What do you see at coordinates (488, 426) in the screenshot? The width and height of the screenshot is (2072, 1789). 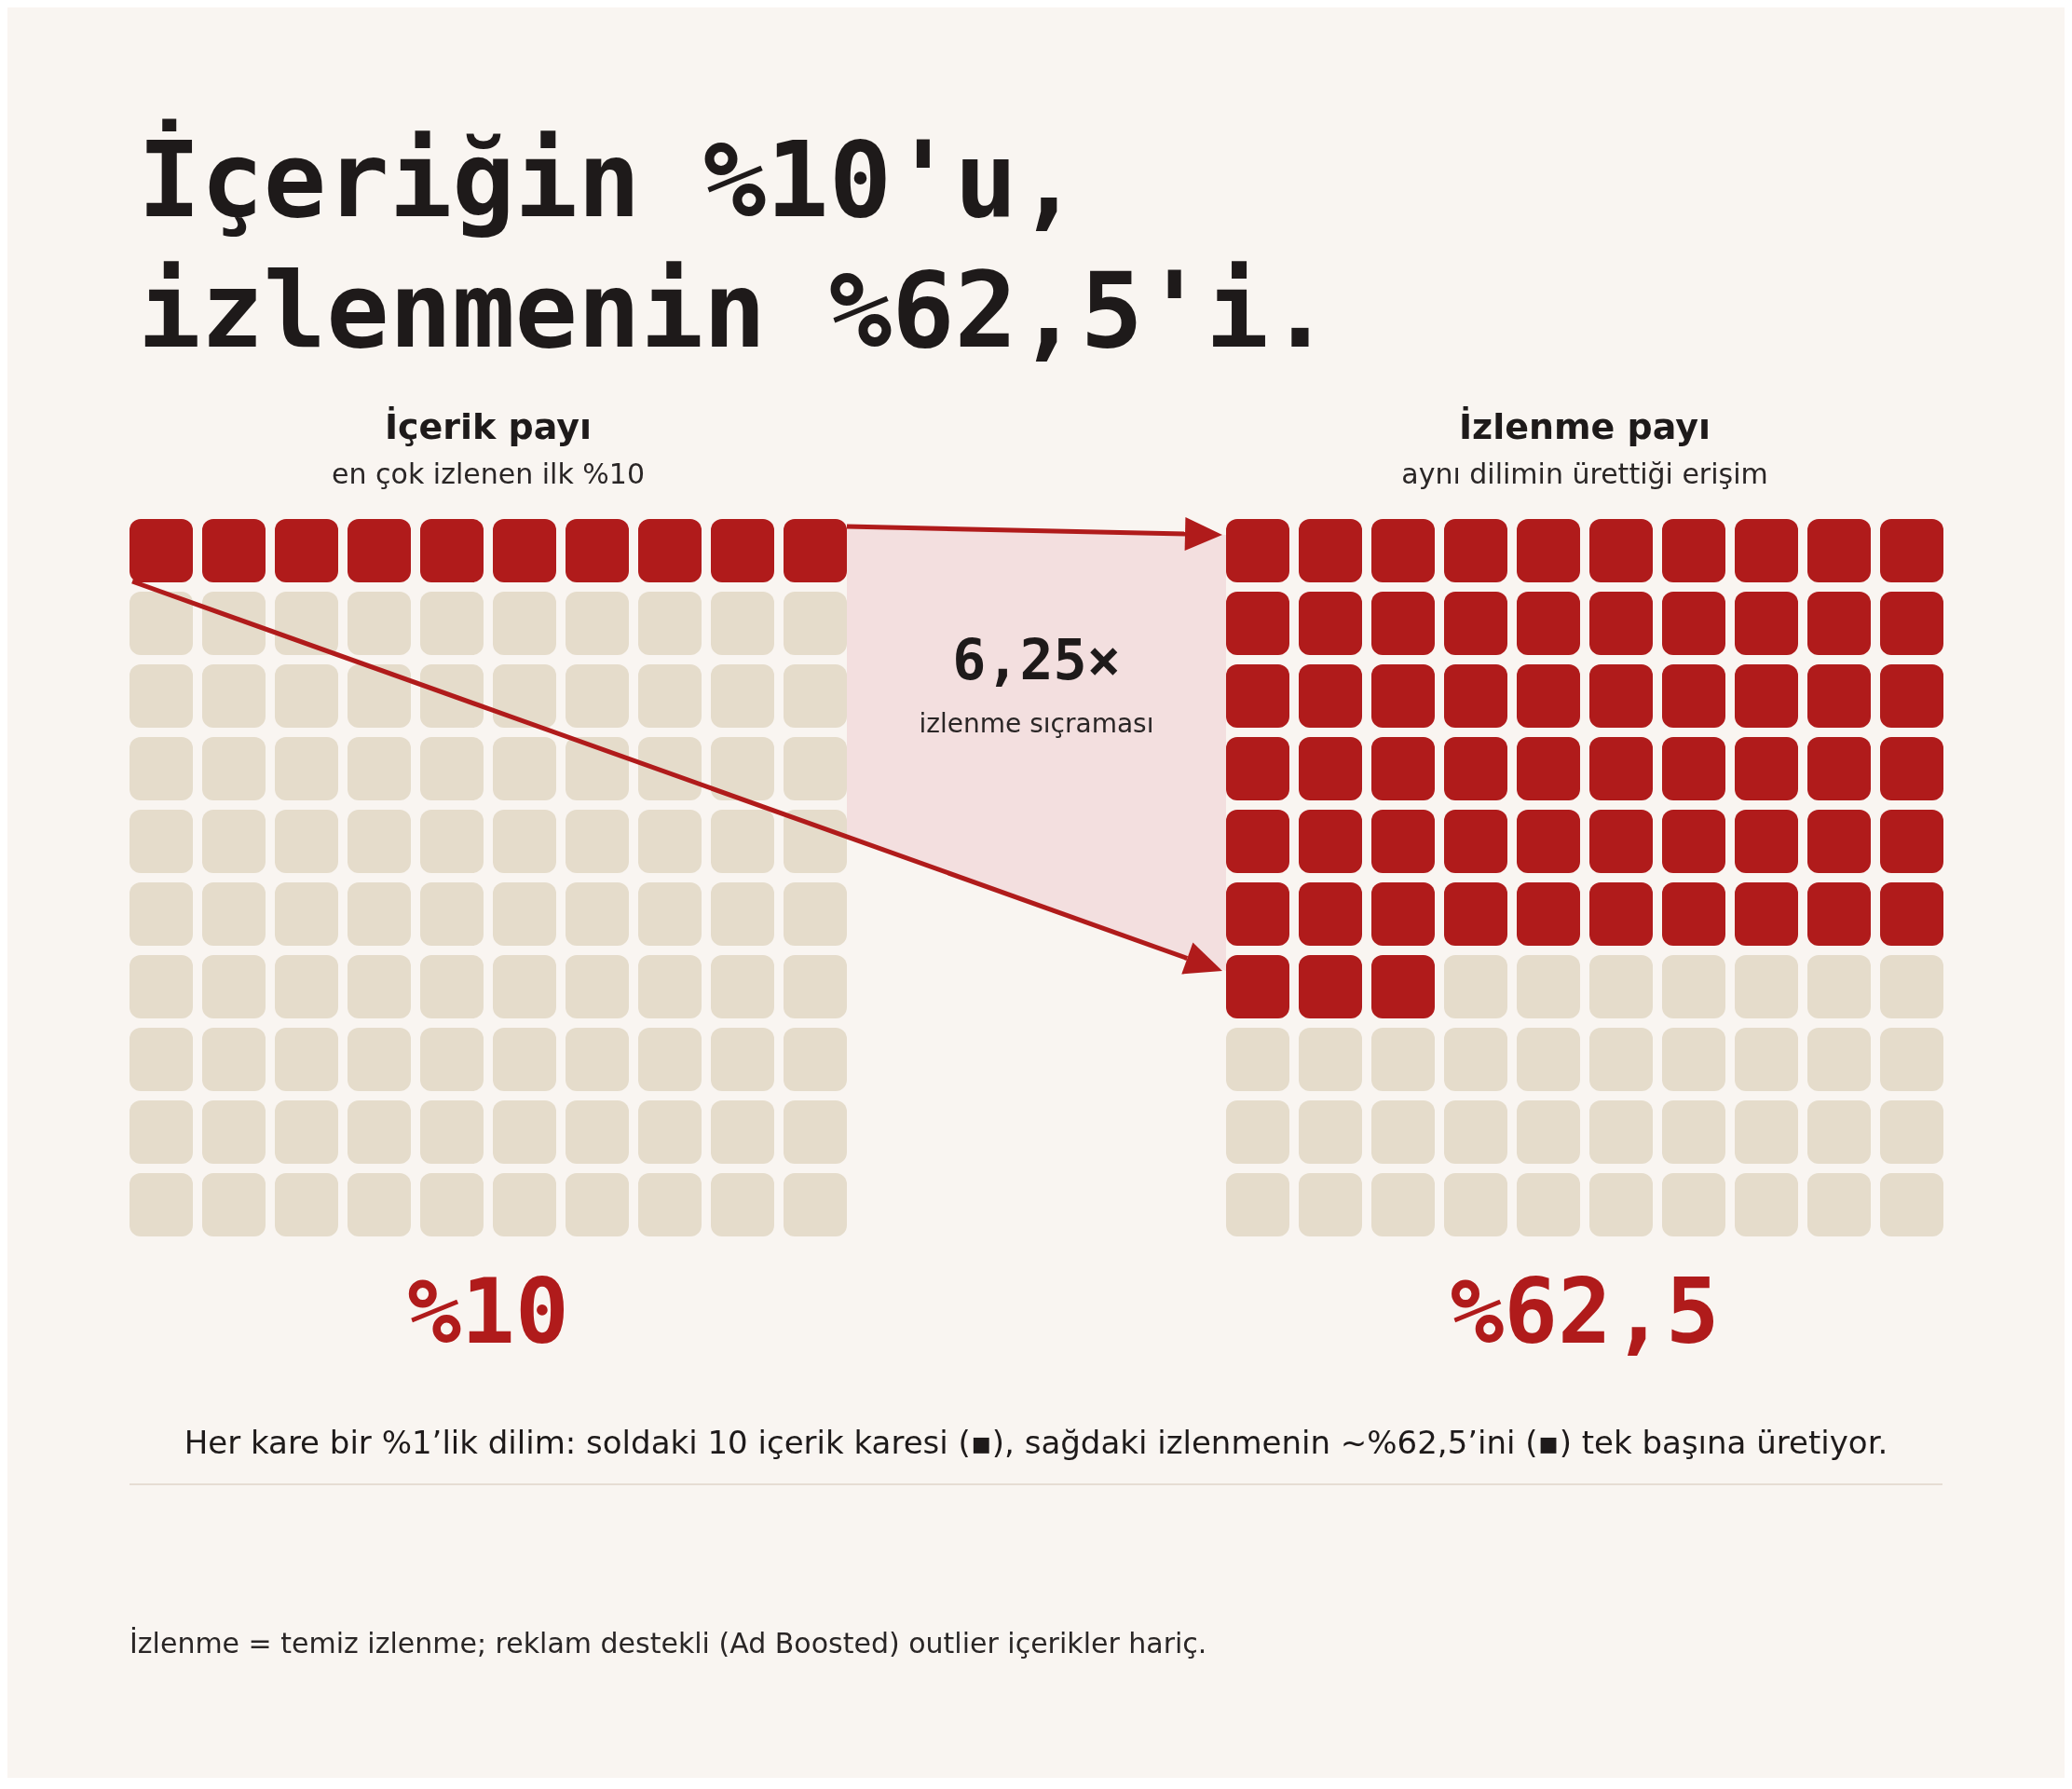 I see `category-label: İçerik payı` at bounding box center [488, 426].